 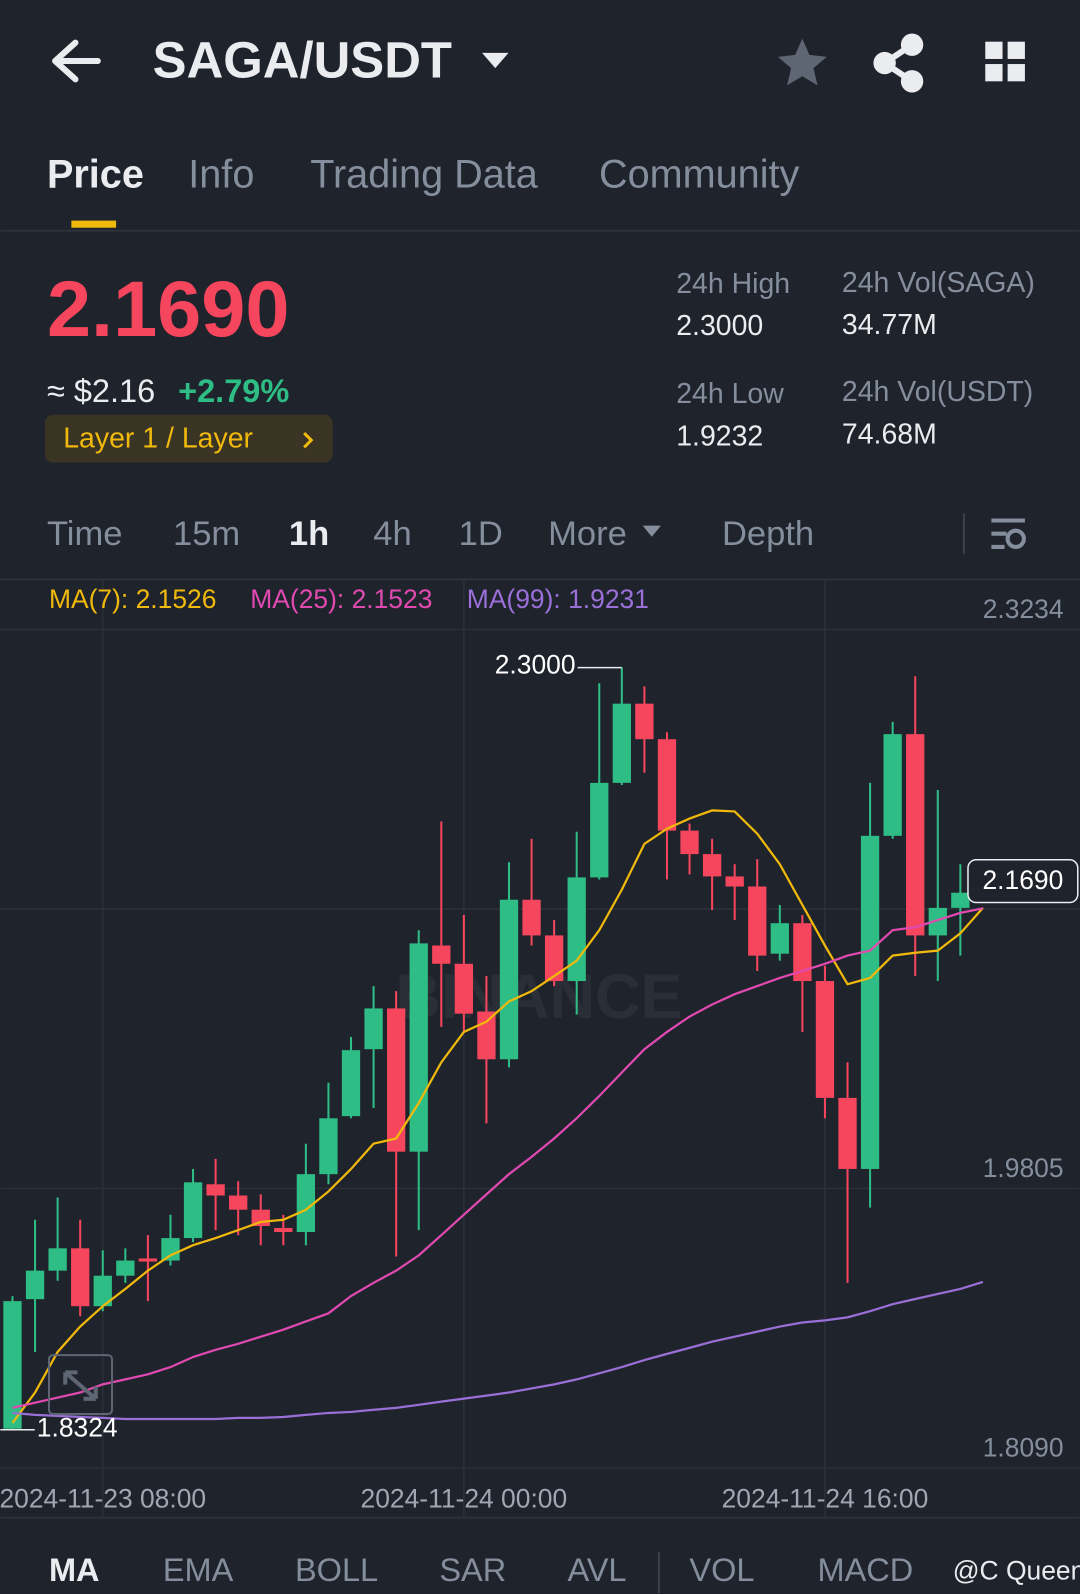 I want to click on indicator-option: EMA, so click(x=198, y=1570).